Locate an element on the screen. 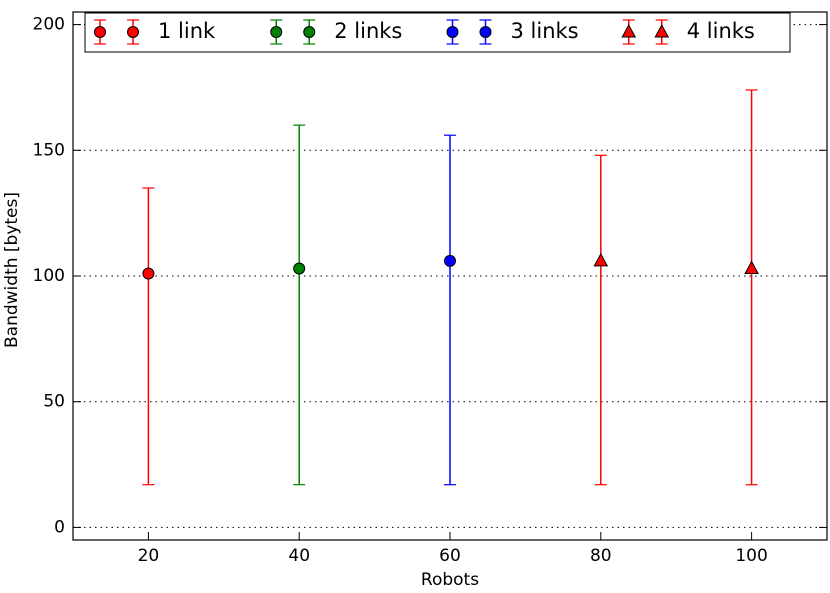  legend-label: 4 links is located at coordinates (721, 31).